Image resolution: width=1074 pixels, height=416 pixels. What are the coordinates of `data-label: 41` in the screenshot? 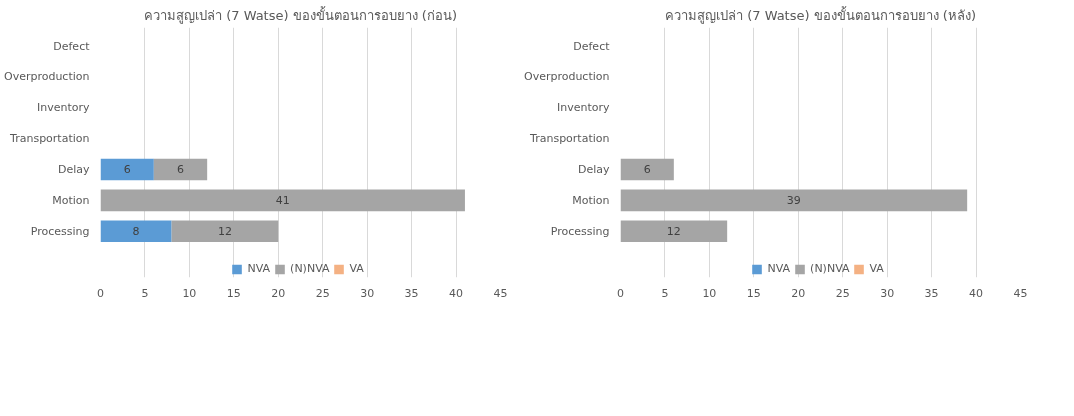 It's located at (282, 201).